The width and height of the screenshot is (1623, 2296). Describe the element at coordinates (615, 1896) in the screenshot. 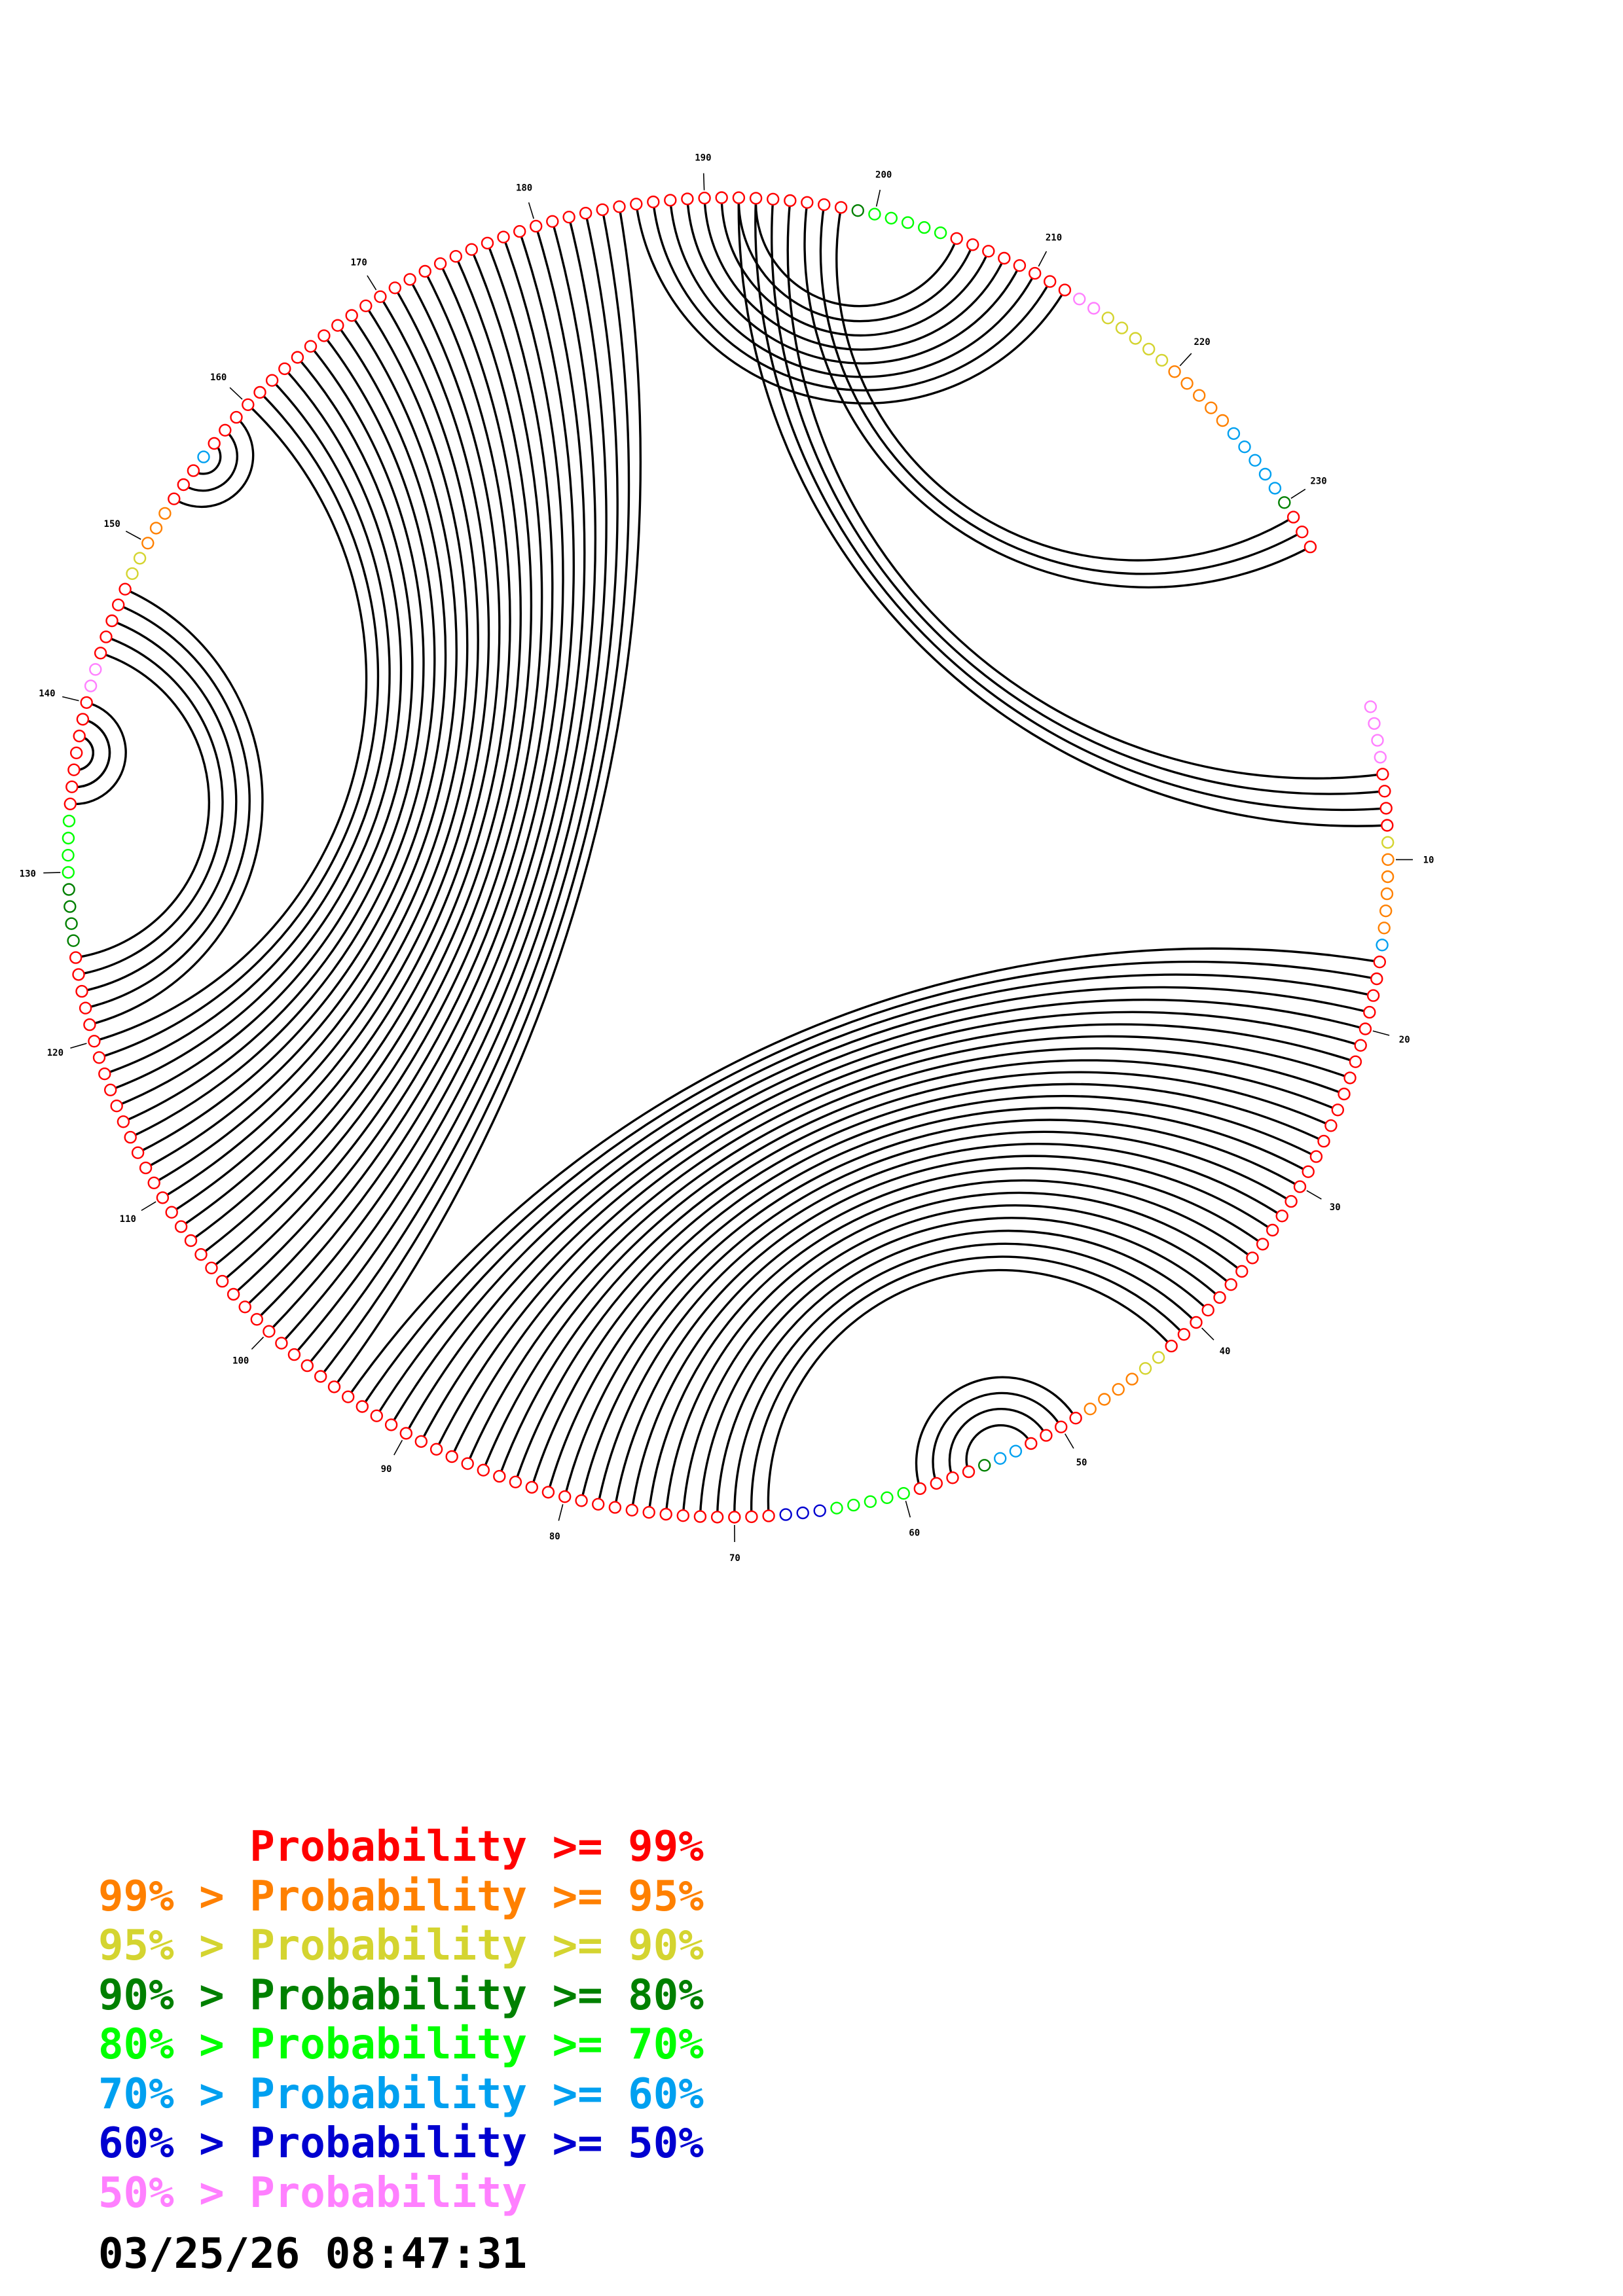

I see `legend-right-text: >= 95%` at that location.